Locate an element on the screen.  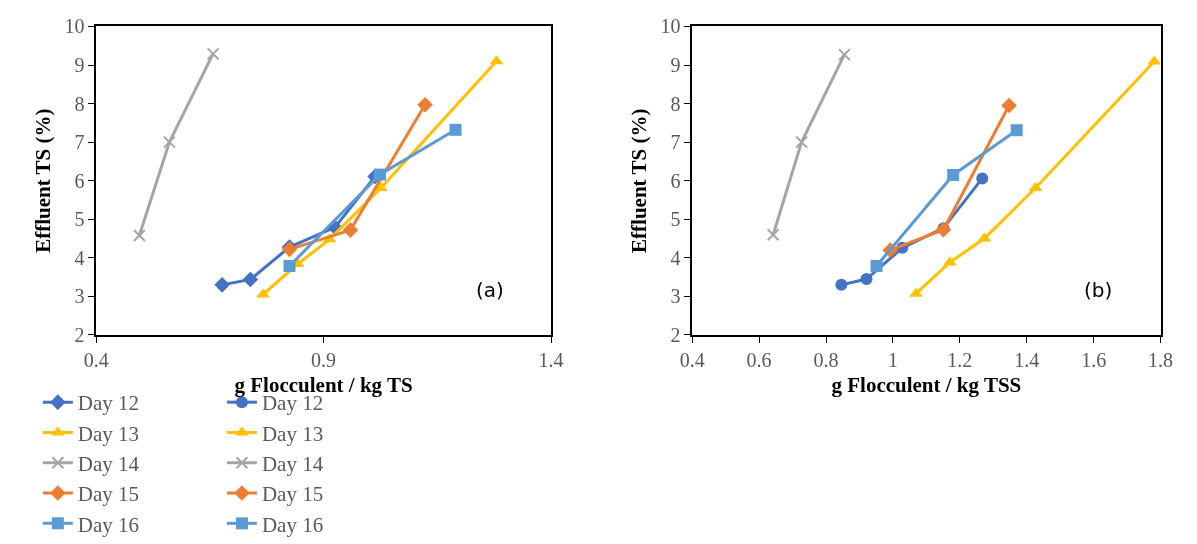
annotation: (b) is located at coordinates (1098, 290).